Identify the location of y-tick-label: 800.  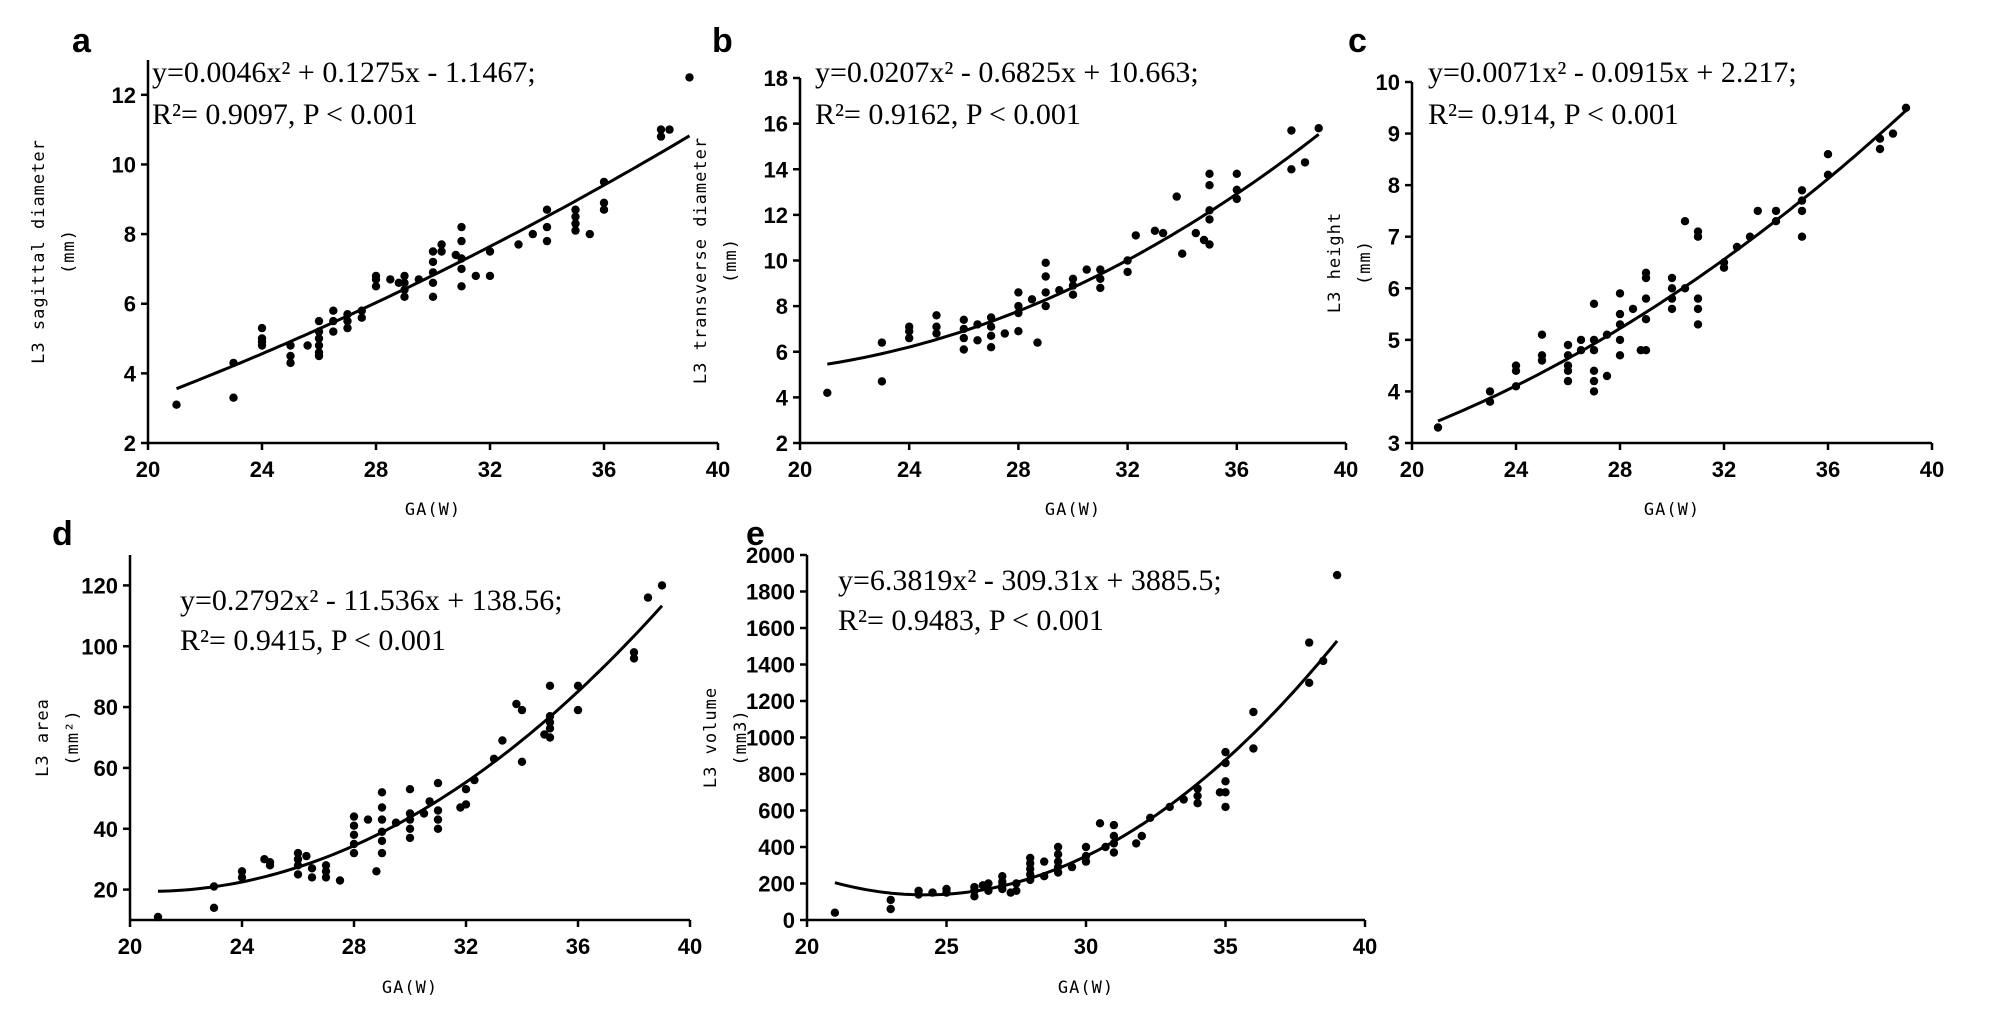
(776, 774).